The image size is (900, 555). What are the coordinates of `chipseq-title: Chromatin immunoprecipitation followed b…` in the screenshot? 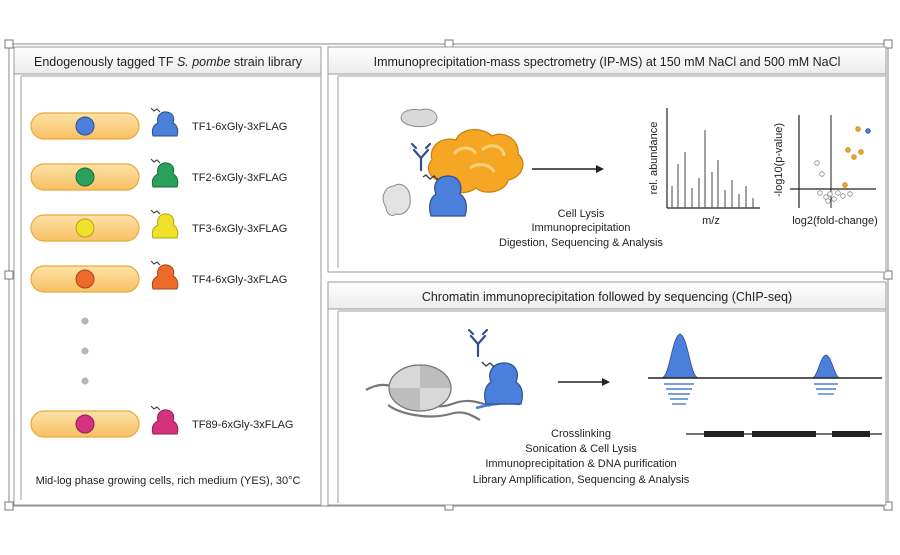 It's located at (607, 297).